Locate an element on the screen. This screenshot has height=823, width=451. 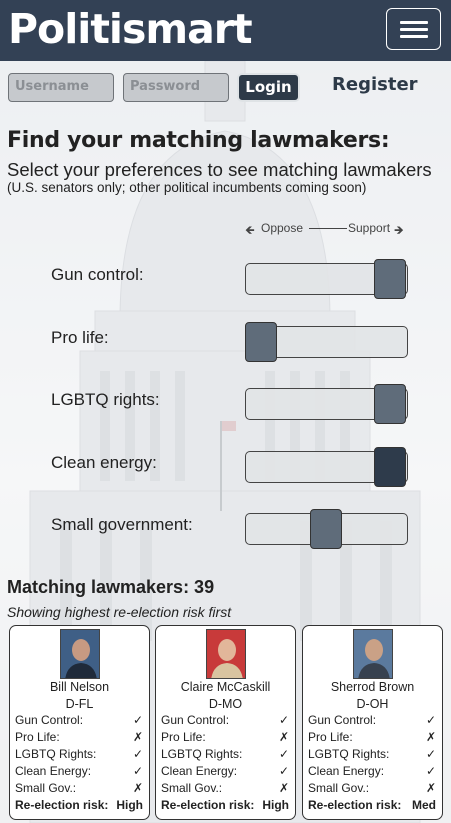
lawmaker-party: D-OH is located at coordinates (372, 704).